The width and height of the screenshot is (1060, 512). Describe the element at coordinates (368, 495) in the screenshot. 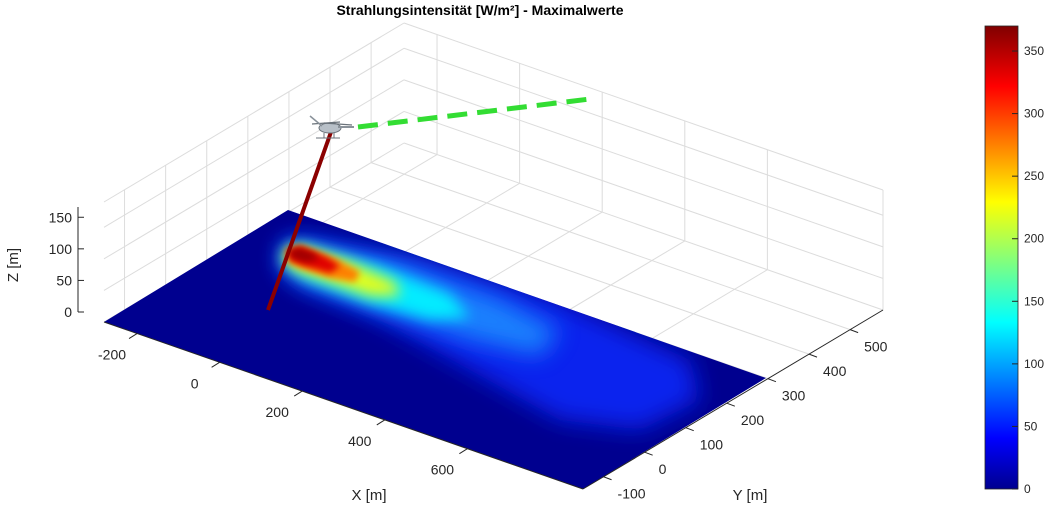

I see `x-axis-label: X [m]` at that location.